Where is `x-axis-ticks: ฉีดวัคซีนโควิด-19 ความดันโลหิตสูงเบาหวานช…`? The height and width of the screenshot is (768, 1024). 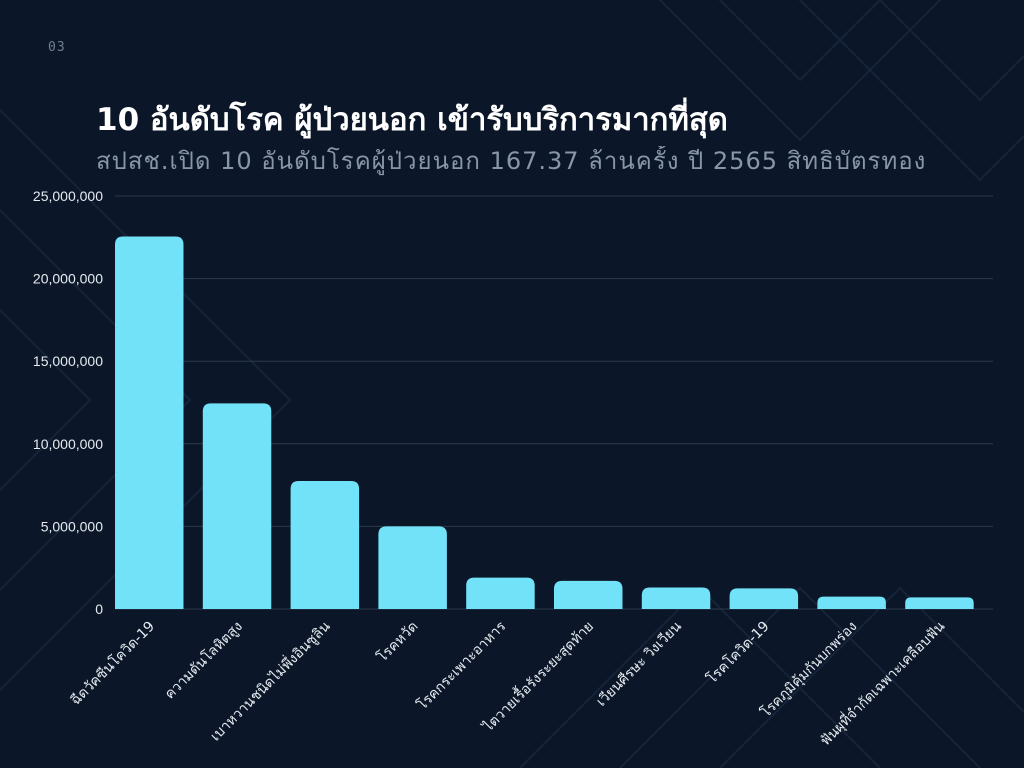
x-axis-ticks: ฉีดวัคซีนโควิด-19 ความดันโลหิตสูงเบาหวานช… is located at coordinates (507, 682).